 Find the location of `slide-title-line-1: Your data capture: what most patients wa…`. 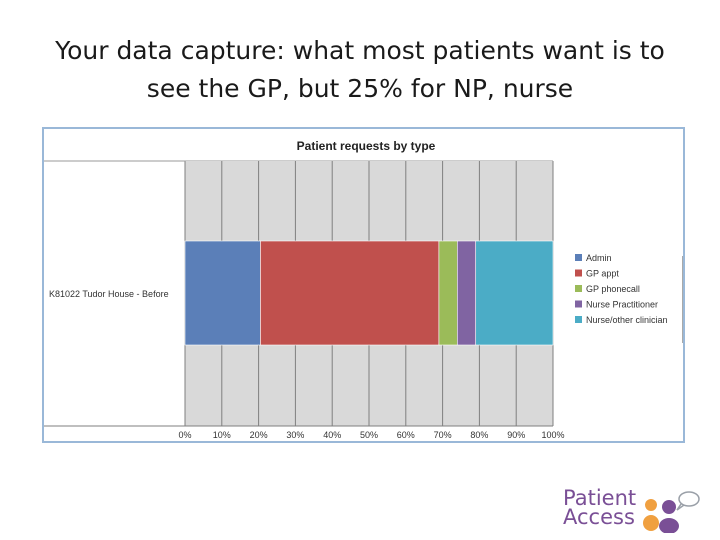

slide-title-line-1: Your data capture: what most patients wa… is located at coordinates (360, 50).